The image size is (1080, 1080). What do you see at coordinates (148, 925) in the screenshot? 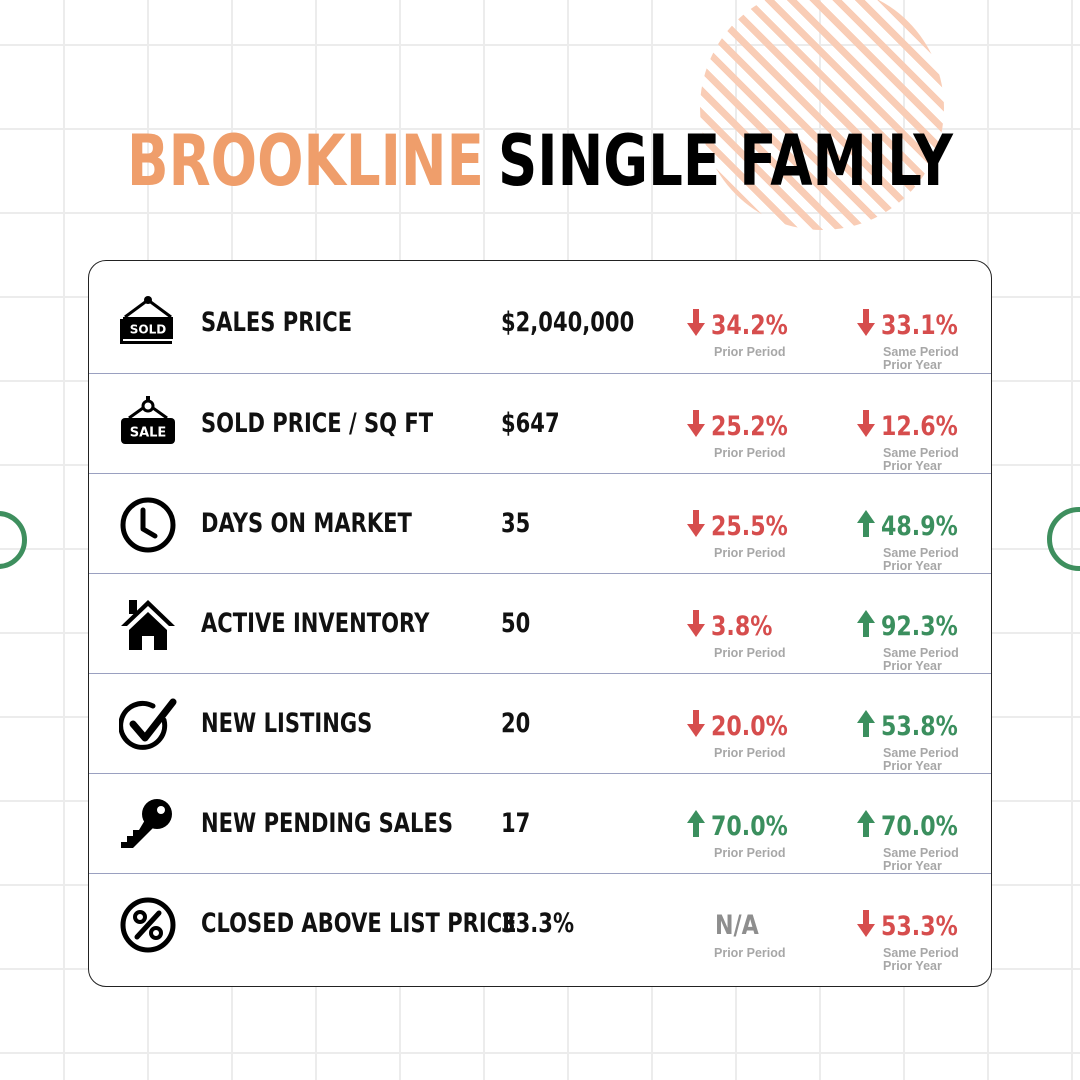
I see `percent-icon` at bounding box center [148, 925].